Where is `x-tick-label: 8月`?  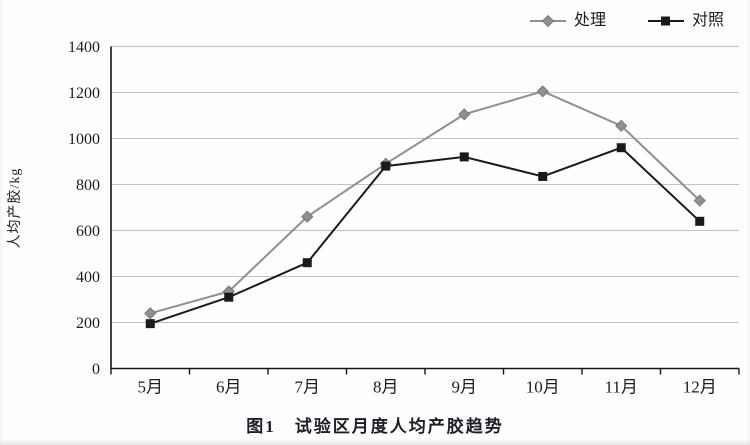
x-tick-label: 8月 is located at coordinates (386, 387).